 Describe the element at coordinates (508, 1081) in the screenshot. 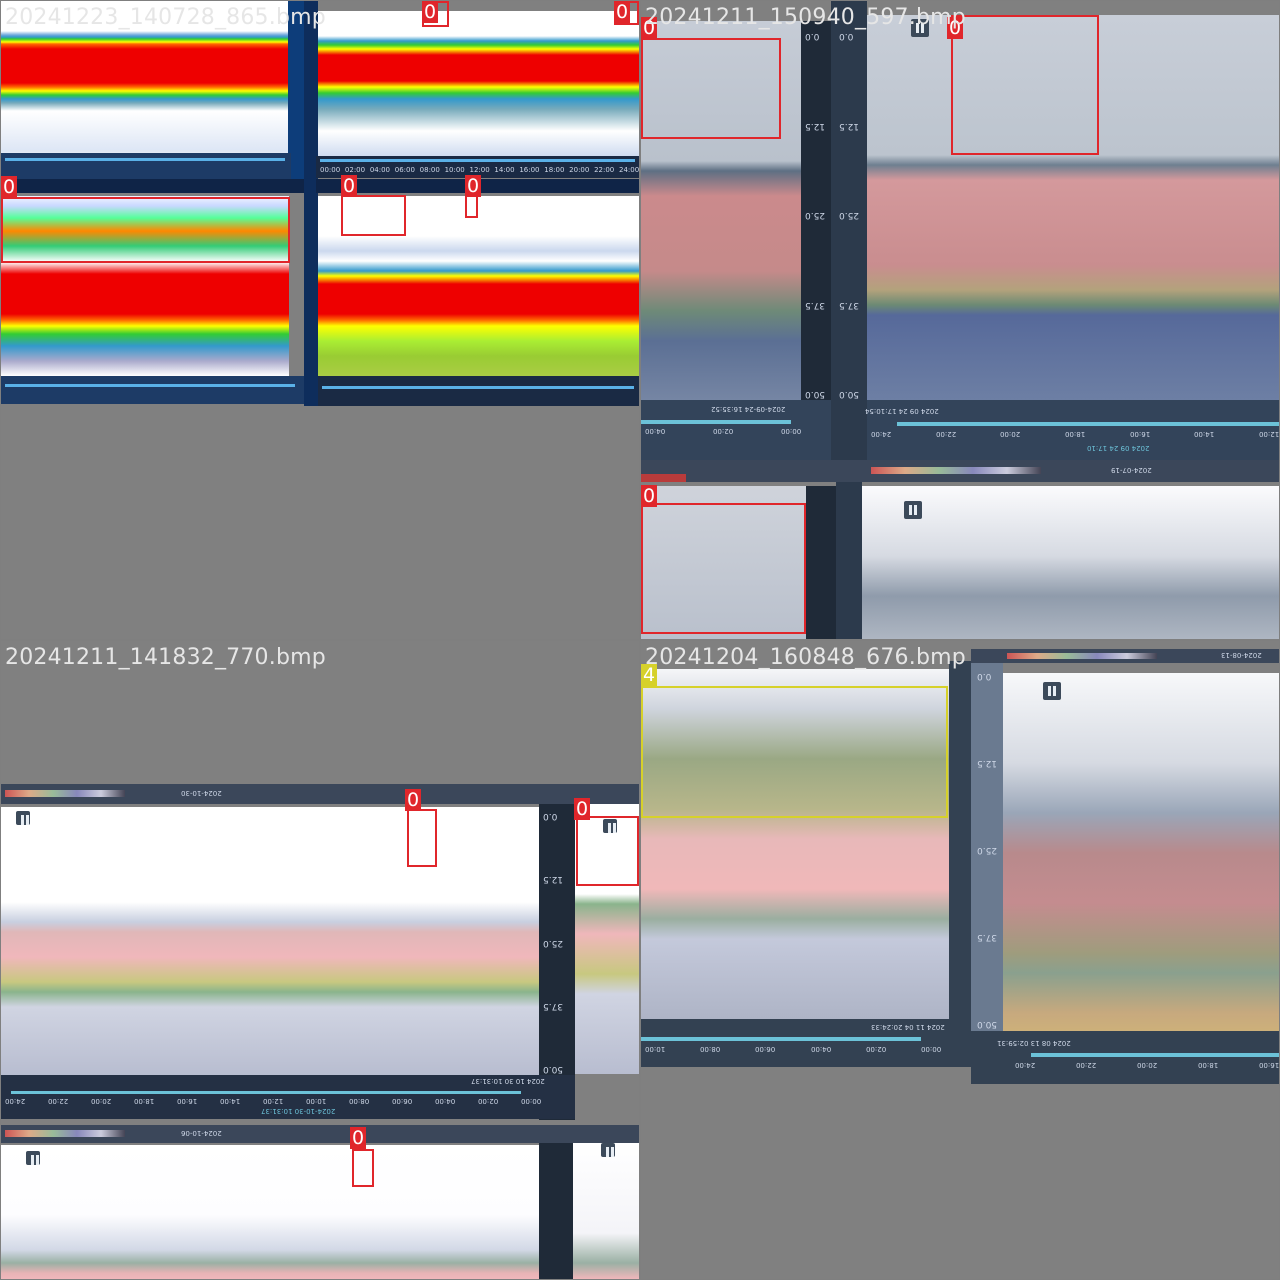

I see `timestamp: 2024 10 30 10:31:37` at that location.